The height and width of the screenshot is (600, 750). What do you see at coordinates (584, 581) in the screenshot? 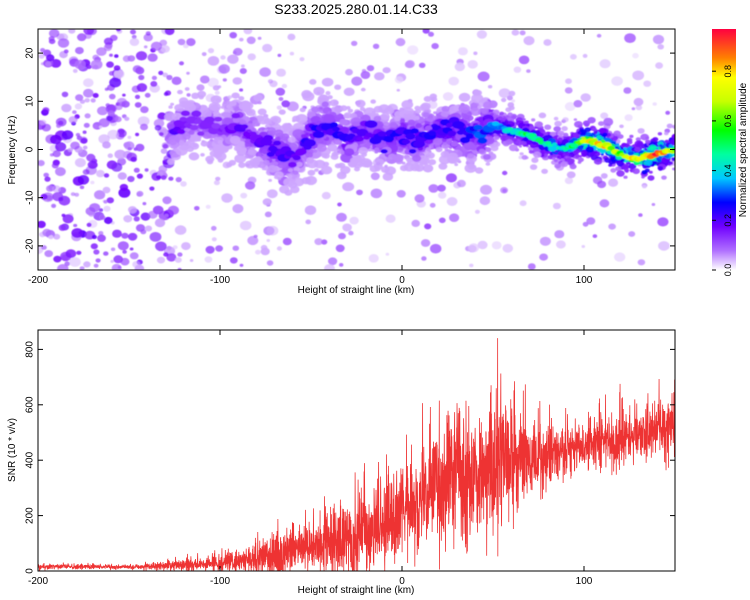
I see `x-tick-label: 100` at bounding box center [584, 581].